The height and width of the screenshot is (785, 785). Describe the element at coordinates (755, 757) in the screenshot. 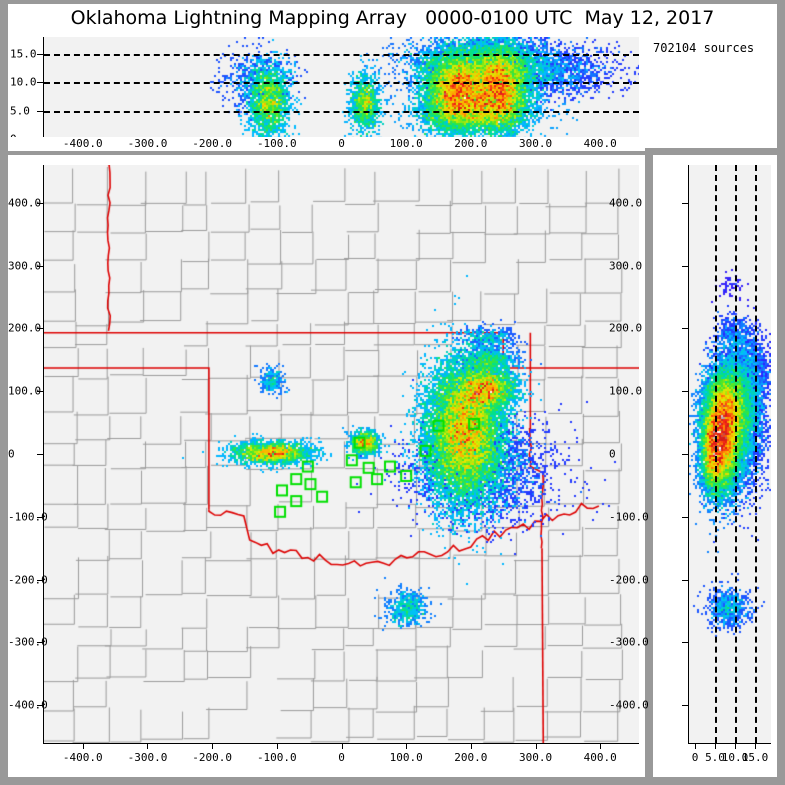

I see `xtick-label: 15.0` at that location.